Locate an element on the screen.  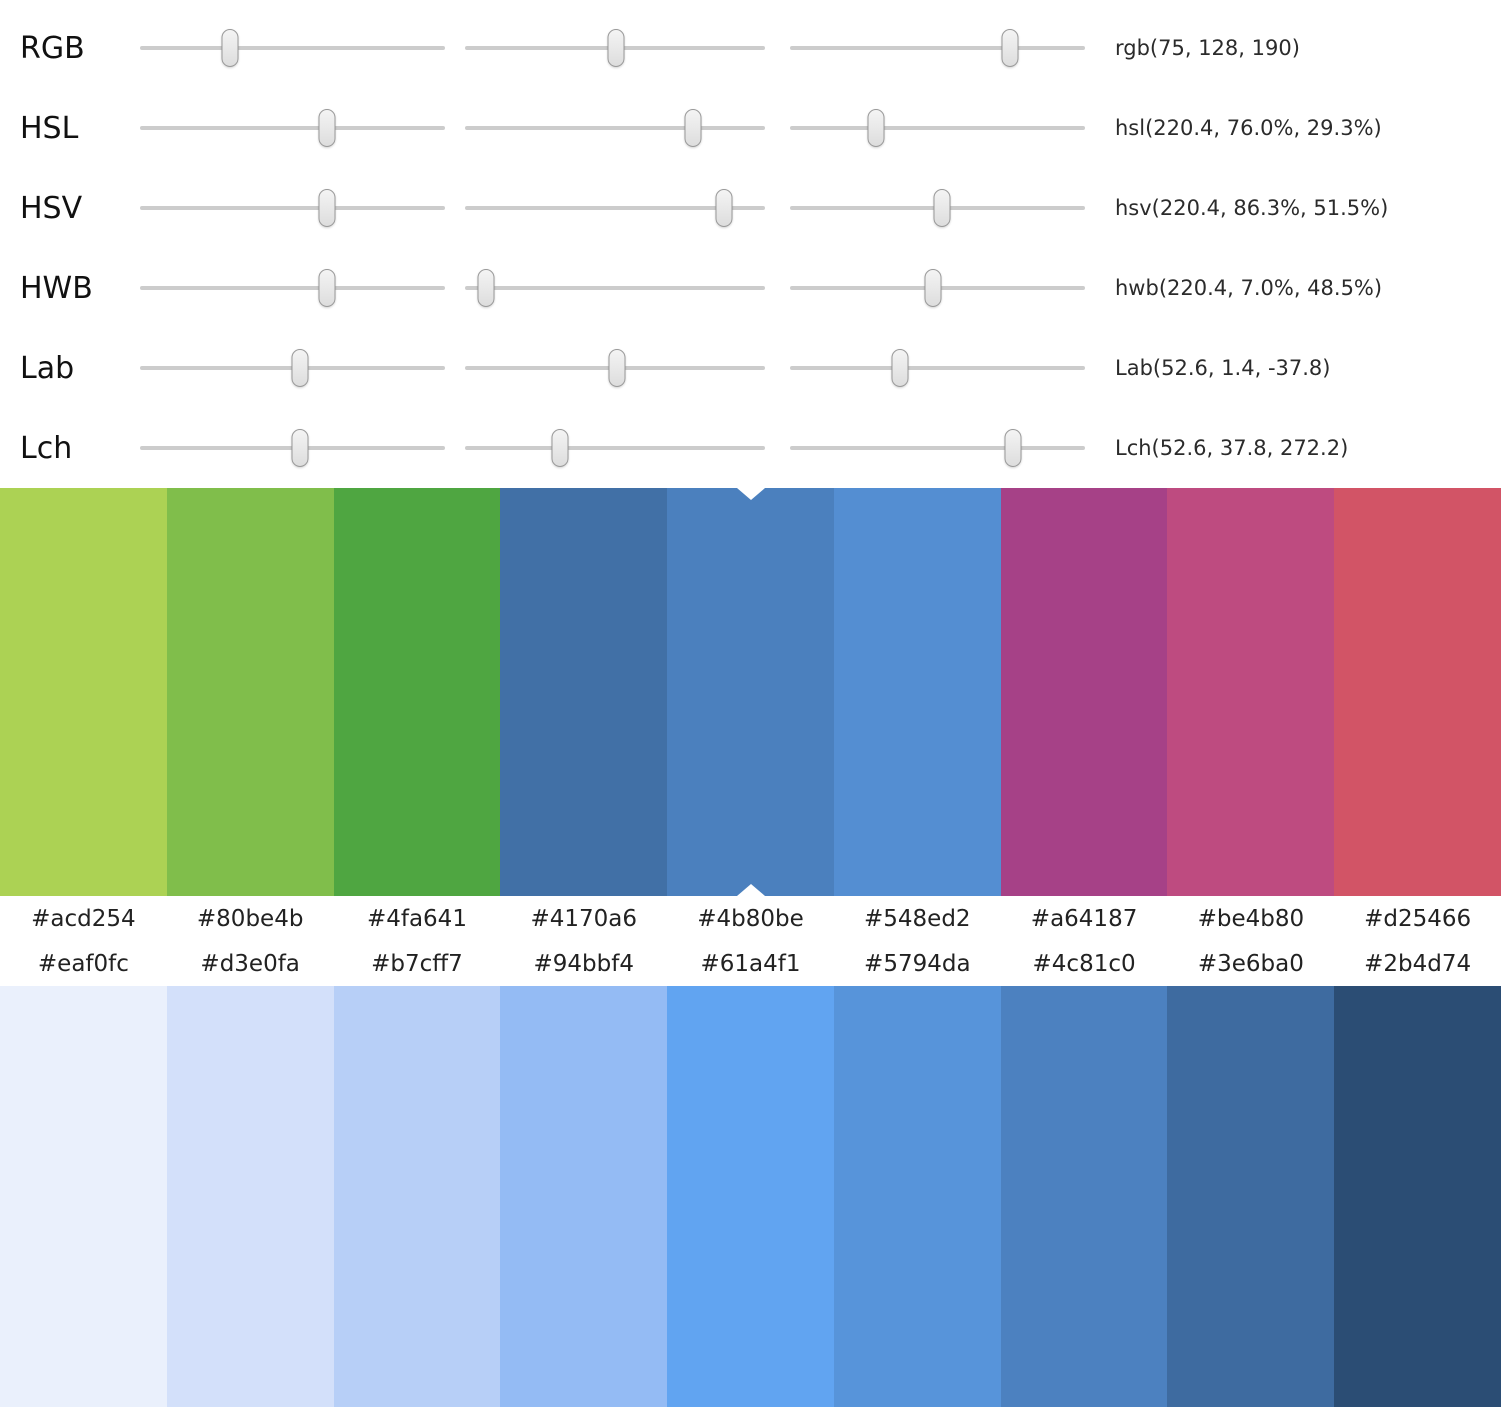
color-model-label: HSV is located at coordinates (51, 208).